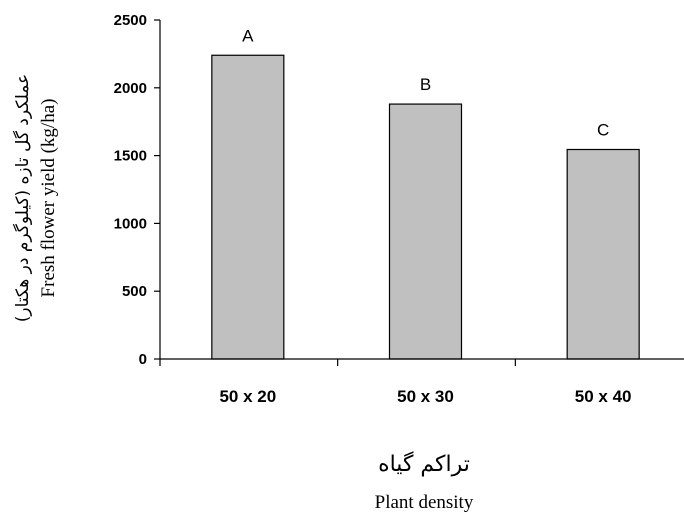 The width and height of the screenshot is (684, 515). Describe the element at coordinates (395, 382) in the screenshot. I see `x-axis-ticks: 50 x 20 50 x 30 50 x 40` at that location.